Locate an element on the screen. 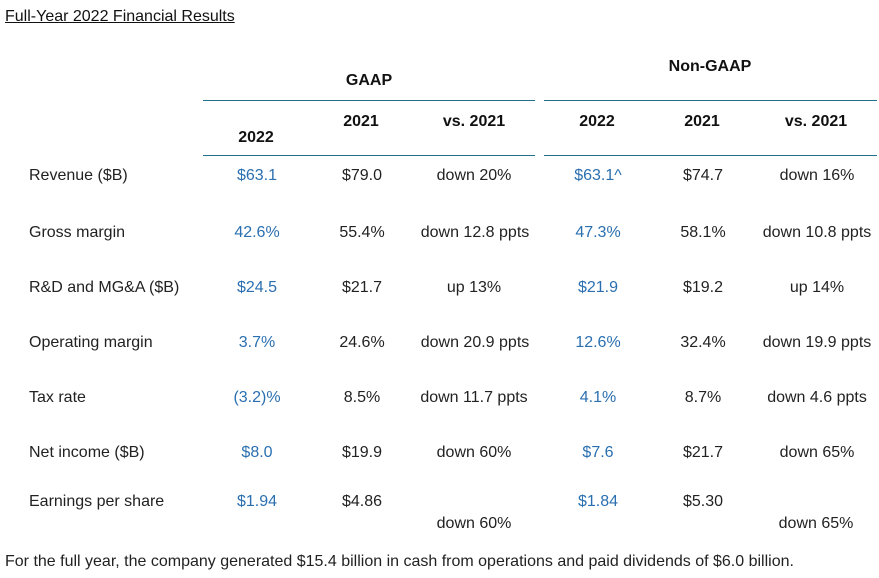 The width and height of the screenshot is (879, 578). non-gaap-group-header: Non-GAAP is located at coordinates (710, 66).